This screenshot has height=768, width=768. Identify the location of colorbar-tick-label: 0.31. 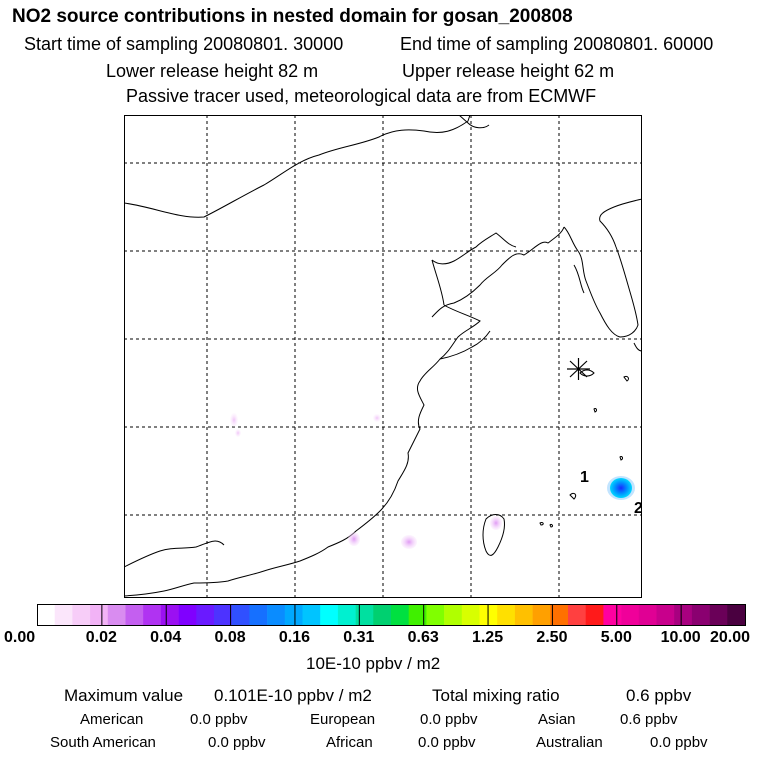
(359, 637).